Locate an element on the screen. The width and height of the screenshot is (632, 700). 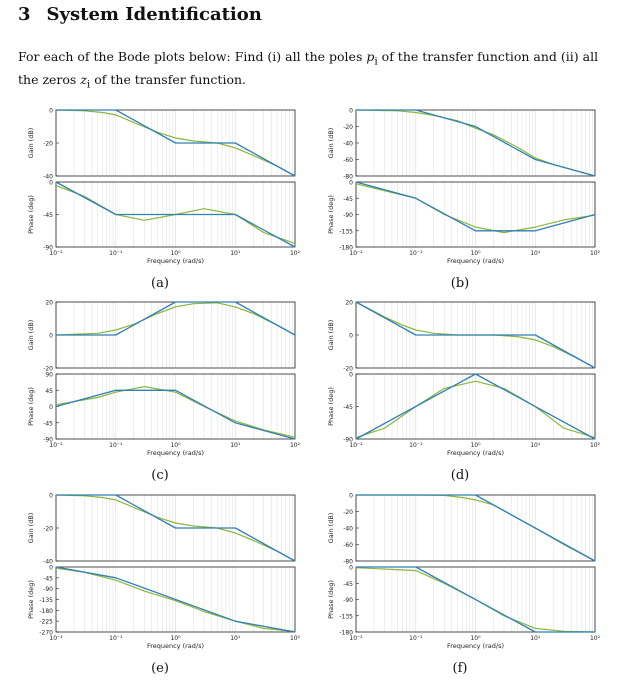
section-number: 3 is located at coordinates (24, 14).